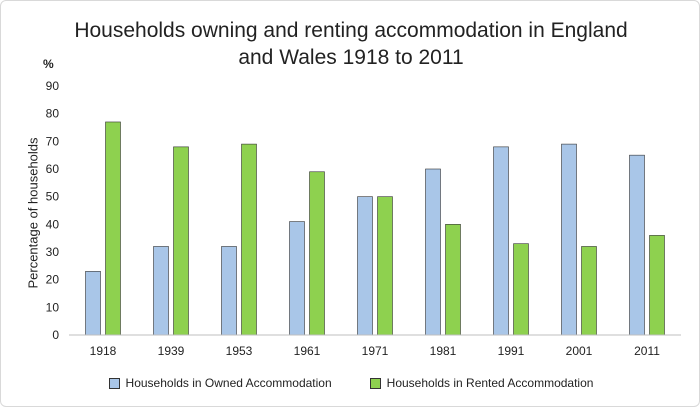 This screenshot has height=408, width=700. I want to click on bar-owned-1918, so click(93, 303).